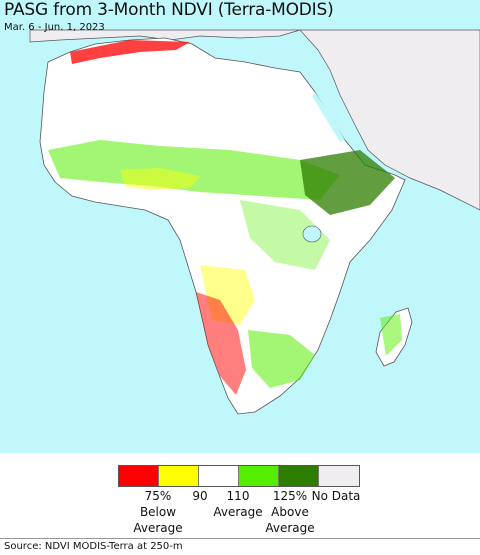  Describe the element at coordinates (336, 496) in the screenshot. I see `legend-label-no-data: No Data` at that location.